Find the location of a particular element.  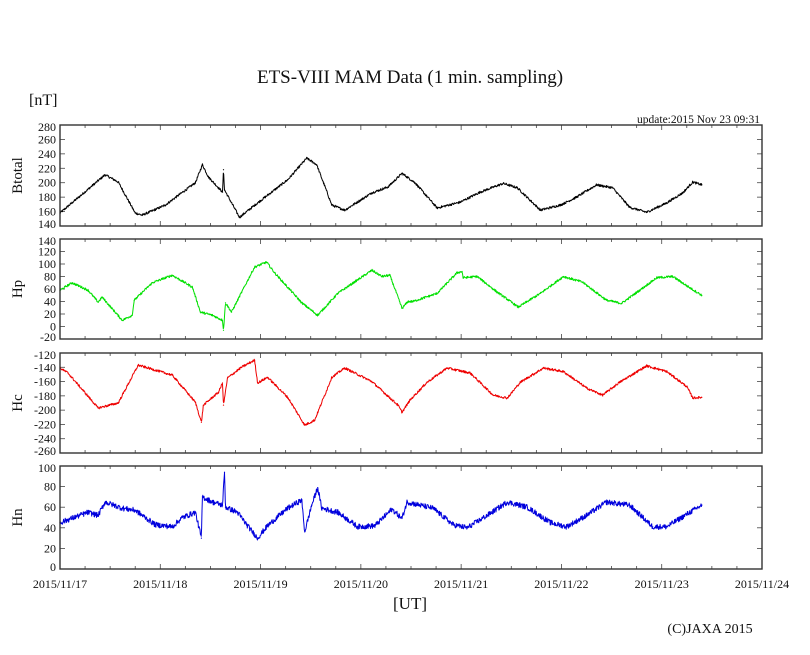

y-tick-label: 0 is located at coordinates (53, 567).